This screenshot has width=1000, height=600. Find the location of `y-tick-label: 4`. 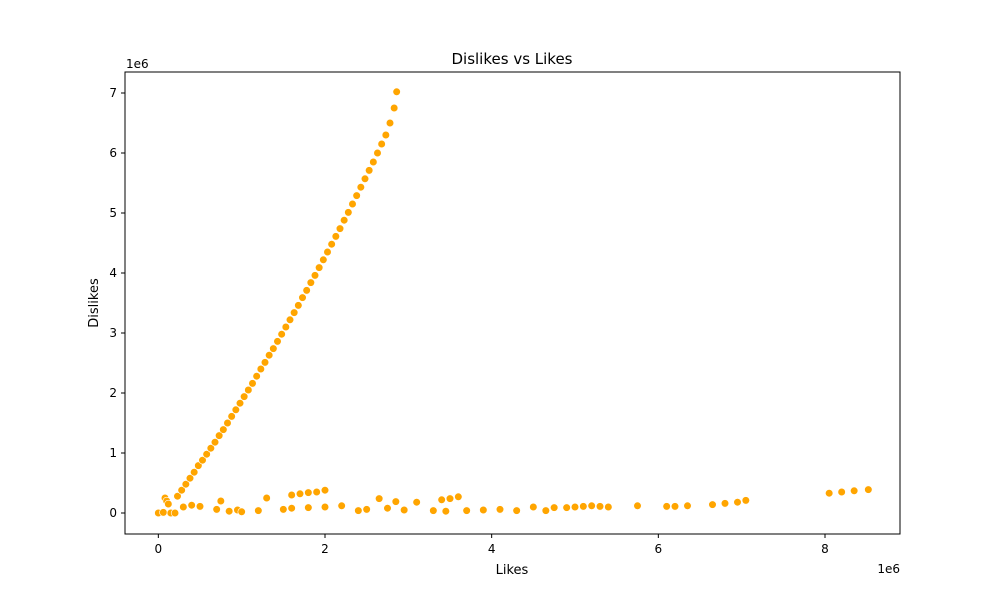

y-tick-label: 4 is located at coordinates (113, 273).